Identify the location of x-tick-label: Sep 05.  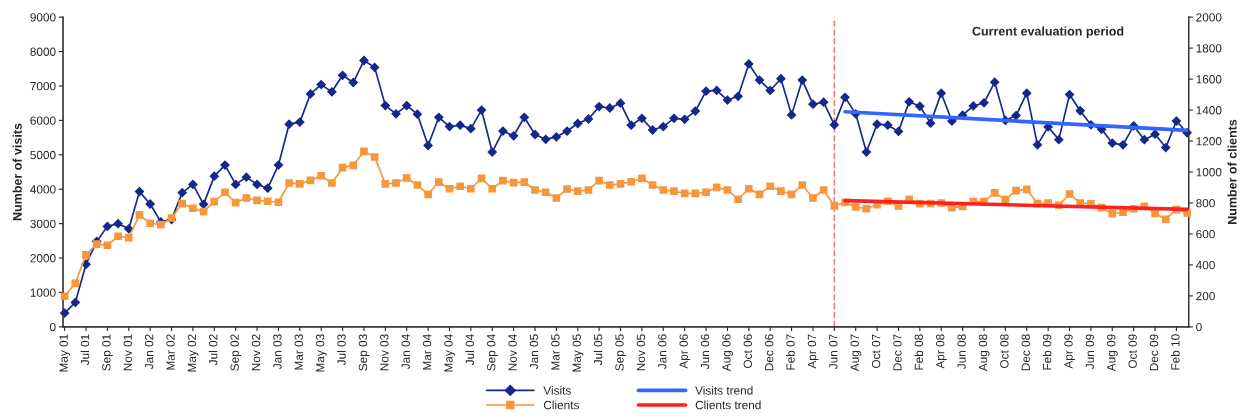
(621, 352).